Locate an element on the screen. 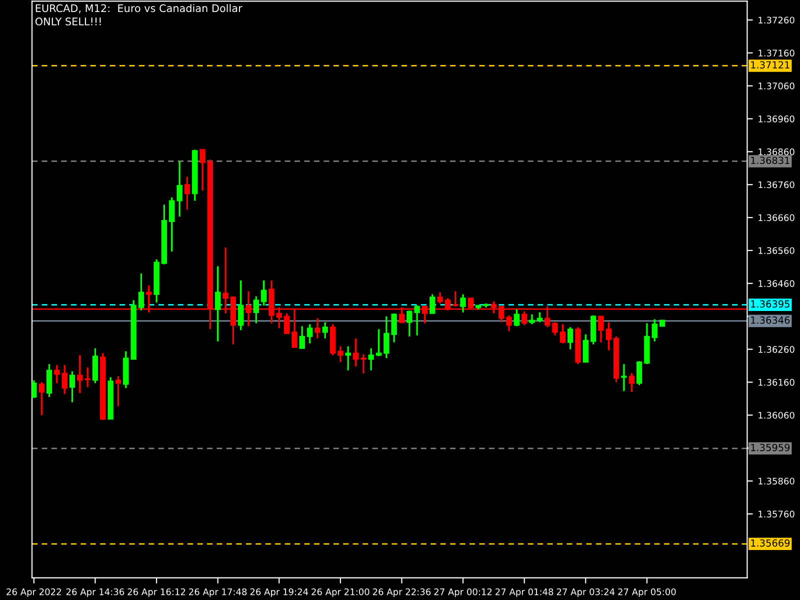  y-tick-label: 1.35860 is located at coordinates (776, 481).